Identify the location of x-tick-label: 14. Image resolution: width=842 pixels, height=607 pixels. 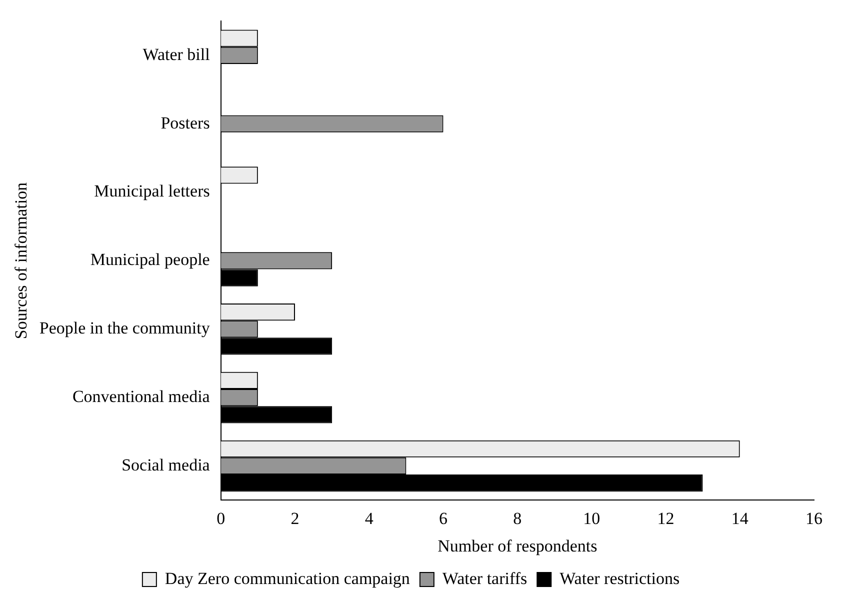
(740, 518).